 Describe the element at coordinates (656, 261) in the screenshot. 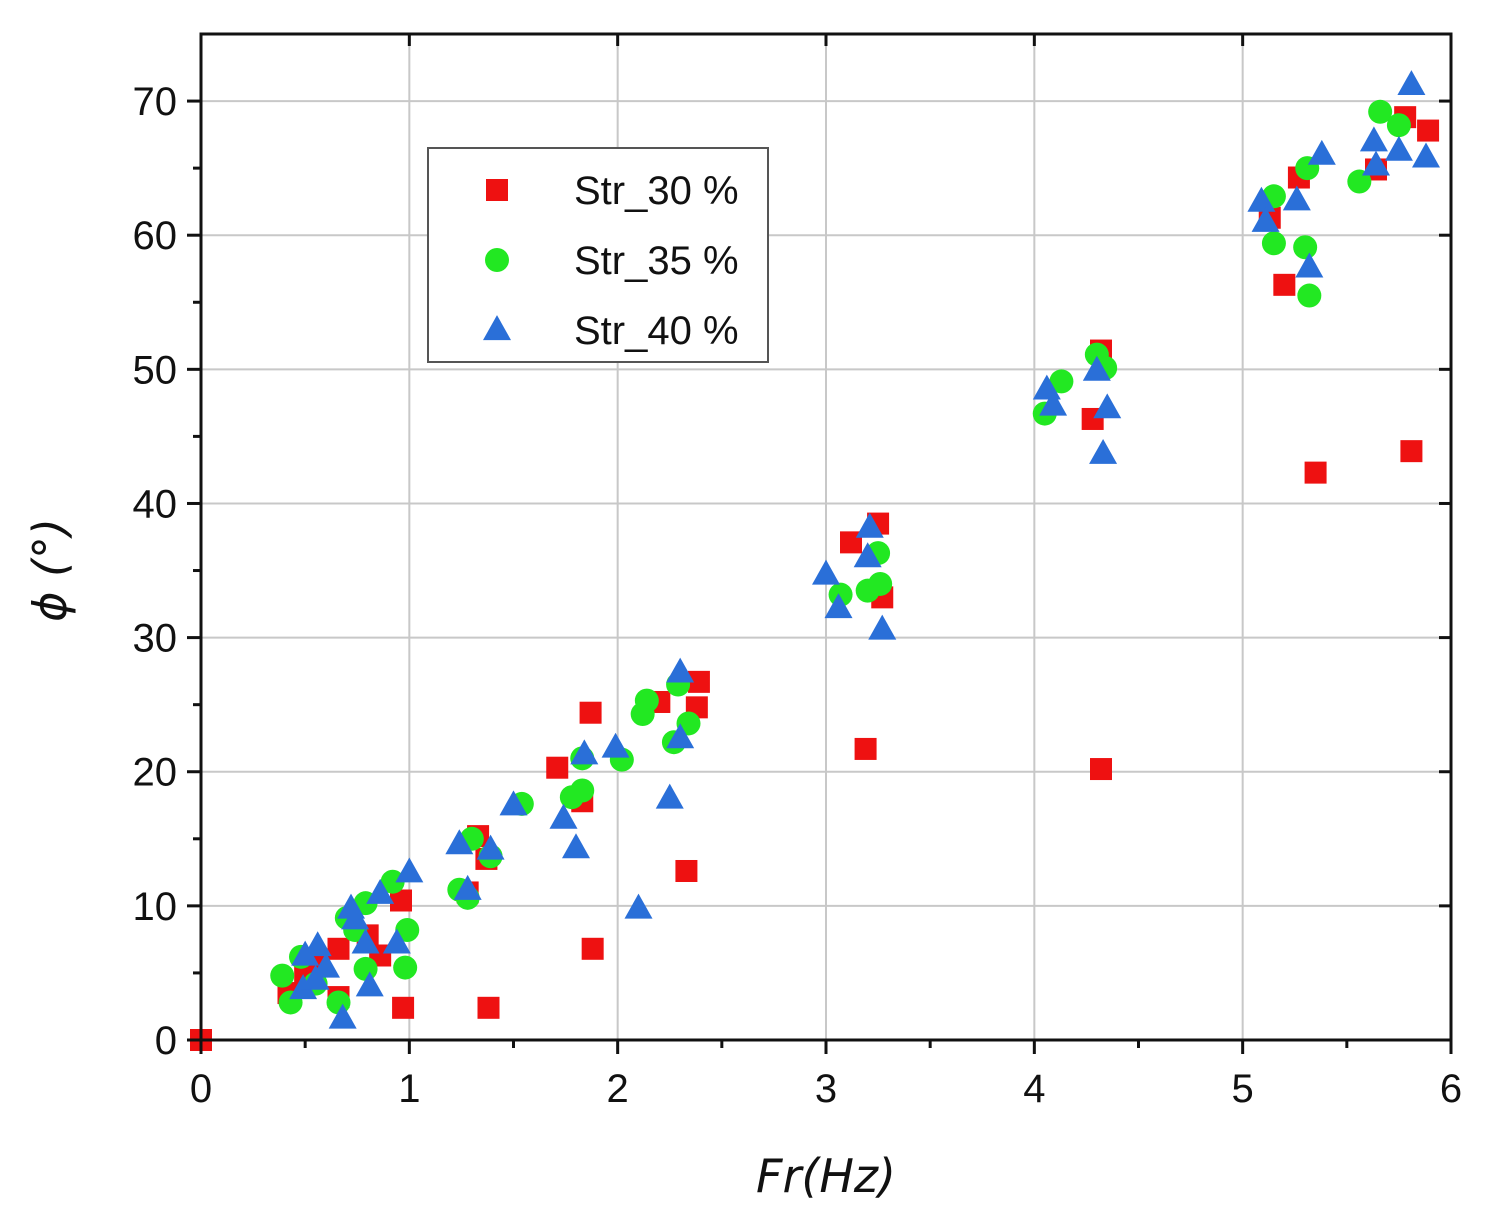

I see `legend-label: Str_35 %` at that location.